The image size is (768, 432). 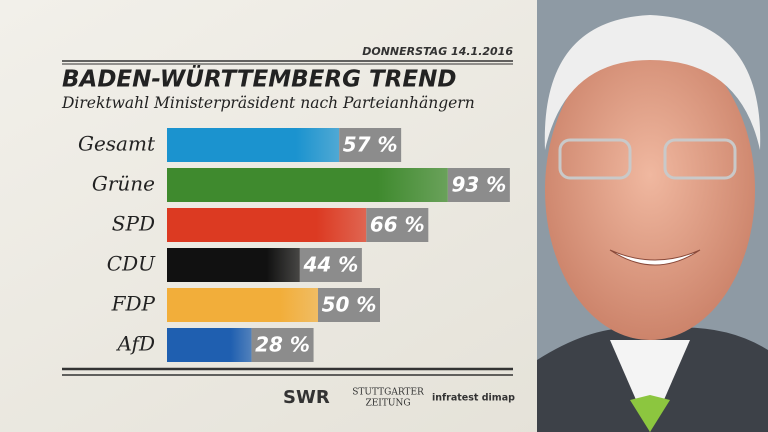 I want to click on source-logo: ZEITUNG, so click(x=387, y=404).